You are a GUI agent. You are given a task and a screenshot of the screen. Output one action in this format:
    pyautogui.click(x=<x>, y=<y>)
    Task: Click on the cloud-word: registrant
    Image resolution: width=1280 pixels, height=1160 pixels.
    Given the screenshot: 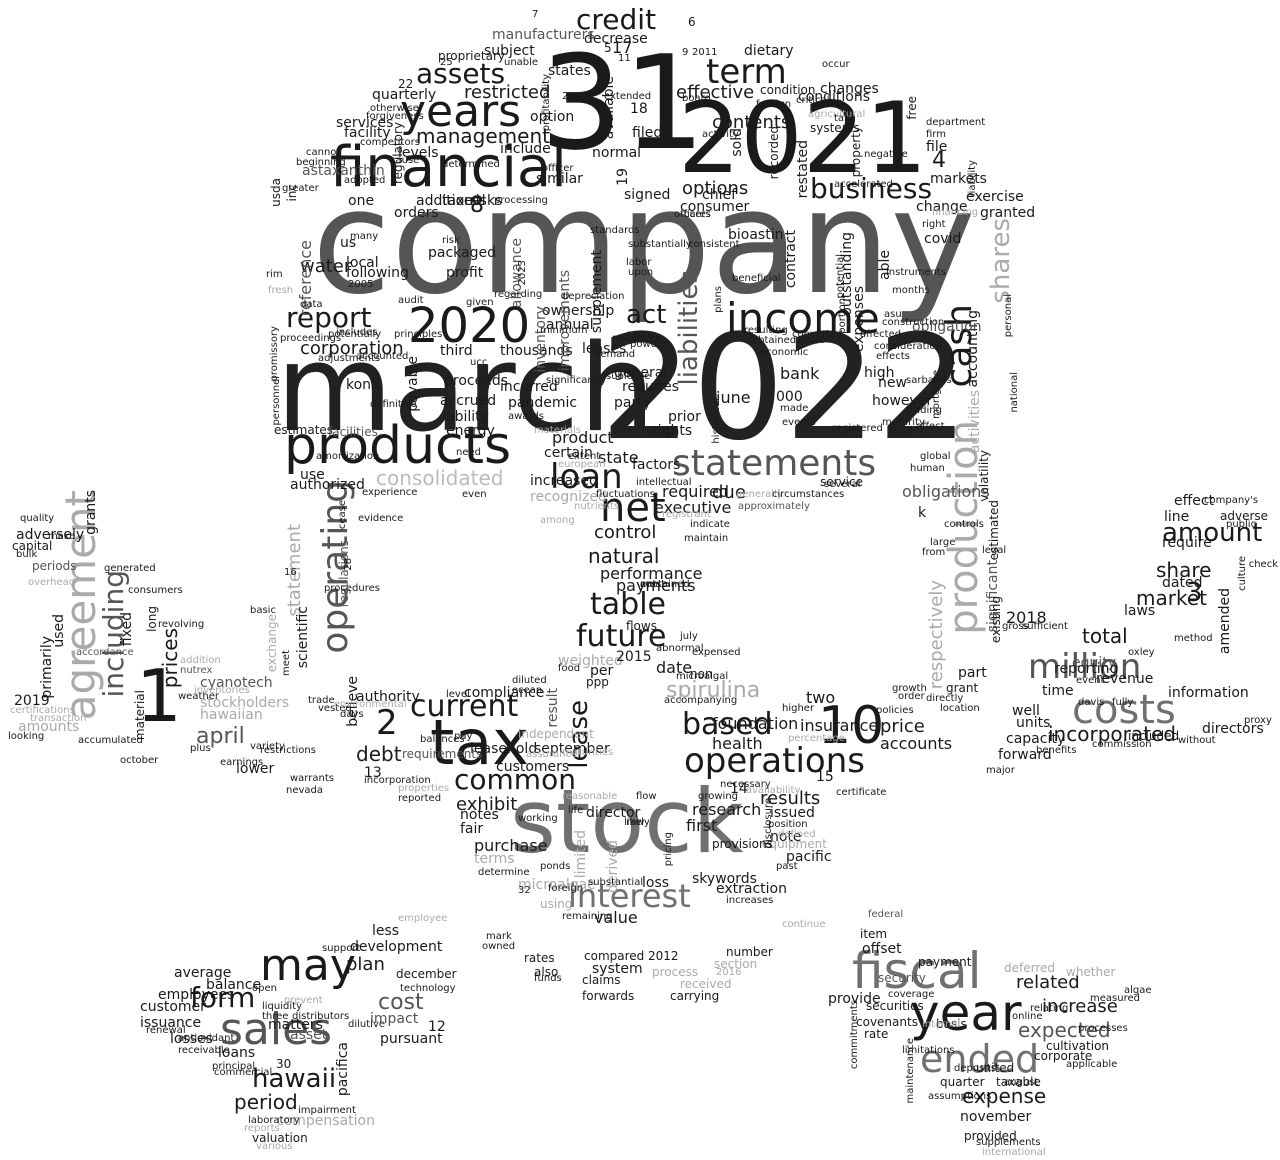 What is the action you would take?
    pyautogui.click(x=686, y=514)
    